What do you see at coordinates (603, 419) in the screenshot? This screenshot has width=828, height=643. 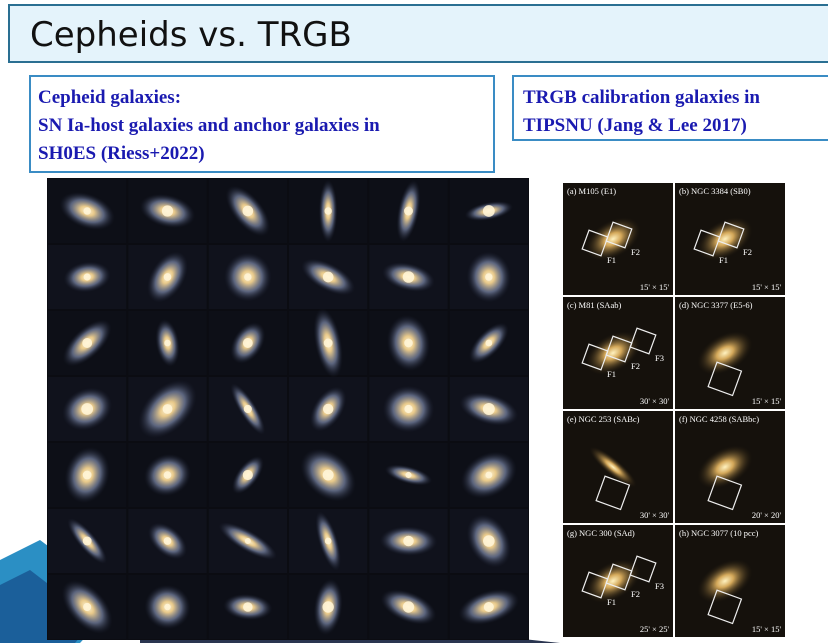 I see `panel-label: (e) NGC 253 (SABc)` at bounding box center [603, 419].